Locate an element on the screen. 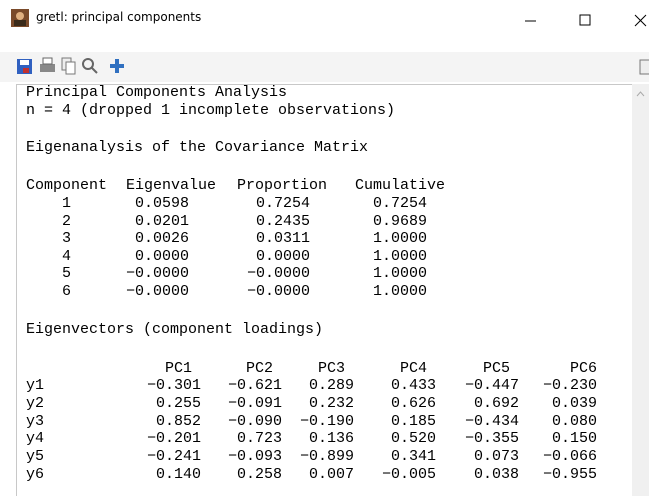 This screenshot has height=496, width=649. table-cell: −0.190 is located at coordinates (326, 421).